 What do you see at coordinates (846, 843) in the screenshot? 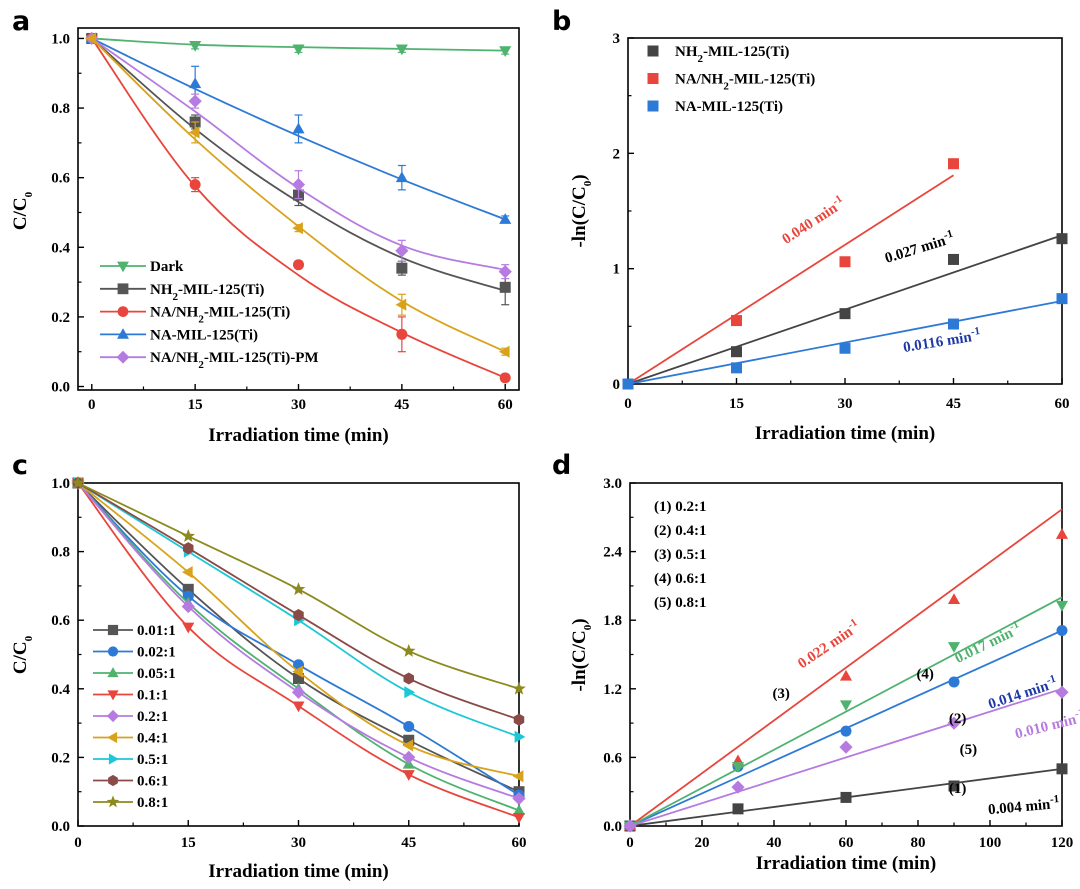
I see `x-tick-label: 60` at bounding box center [846, 843].